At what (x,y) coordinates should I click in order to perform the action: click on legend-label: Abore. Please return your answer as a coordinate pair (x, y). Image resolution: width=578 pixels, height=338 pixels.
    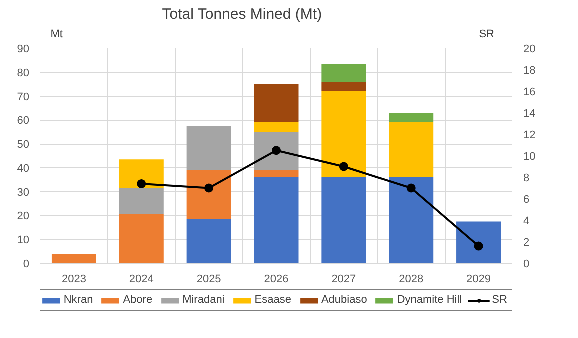
    Looking at the image, I should click on (138, 300).